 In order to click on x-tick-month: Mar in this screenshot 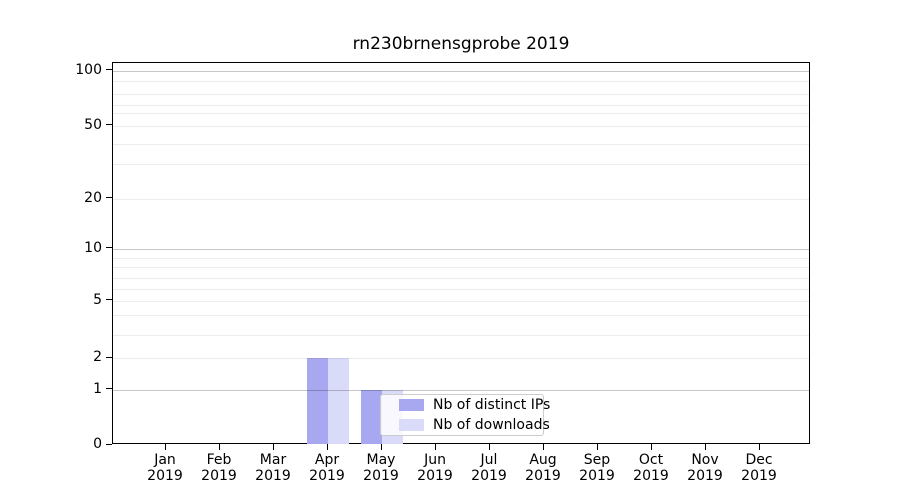, I will do `click(273, 460)`.